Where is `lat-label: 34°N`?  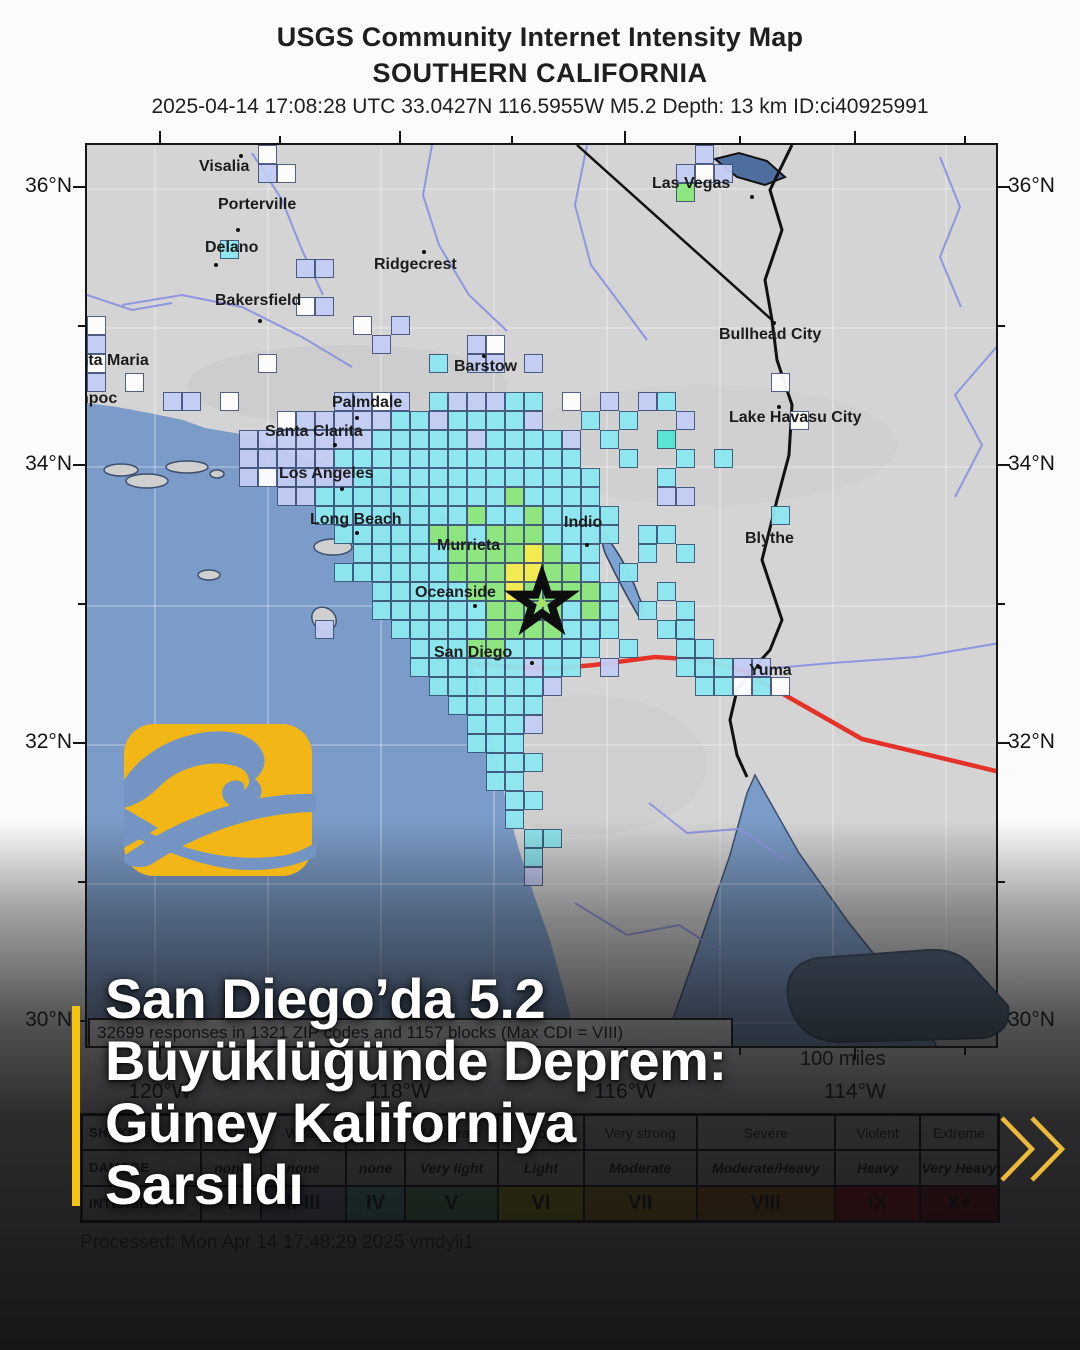
lat-label: 34°N is located at coordinates (1031, 463).